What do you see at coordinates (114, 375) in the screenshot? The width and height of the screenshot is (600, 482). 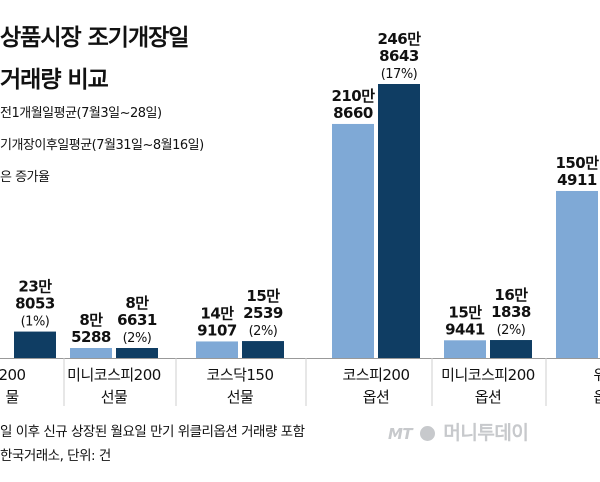 I see `category-label-1-1: 미니코스피200` at bounding box center [114, 375].